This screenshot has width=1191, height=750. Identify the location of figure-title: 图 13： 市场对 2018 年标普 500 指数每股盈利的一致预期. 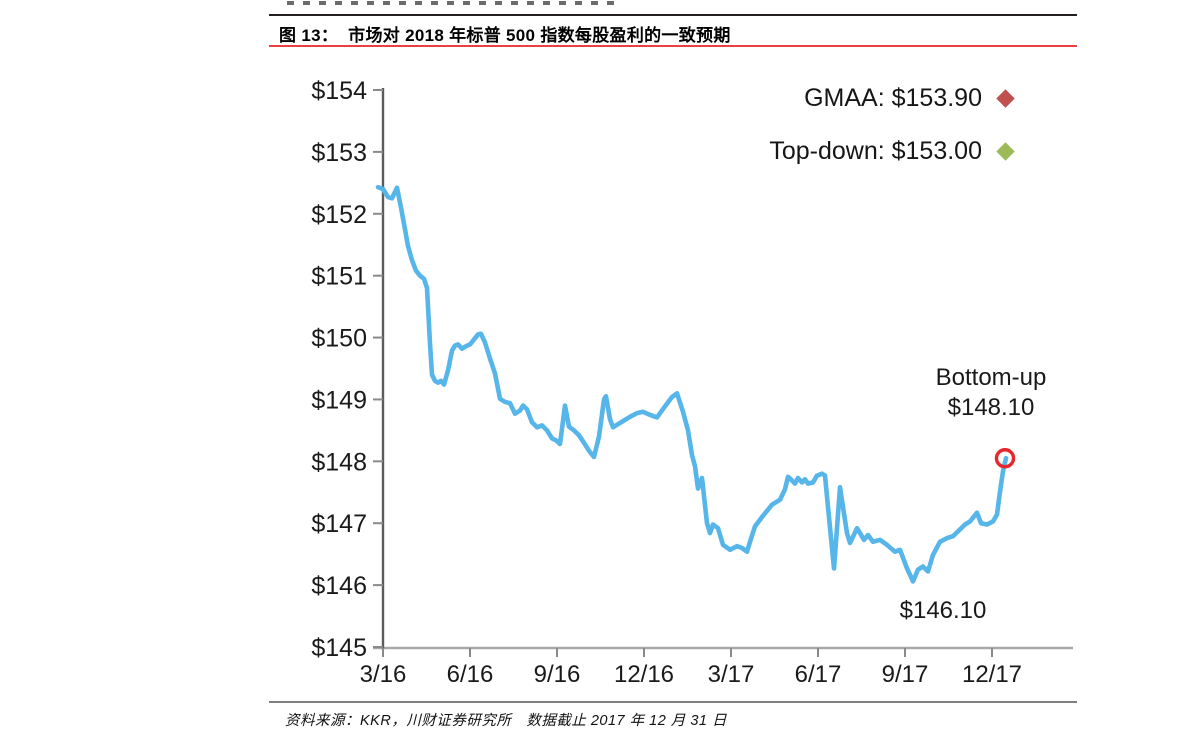
(505, 33).